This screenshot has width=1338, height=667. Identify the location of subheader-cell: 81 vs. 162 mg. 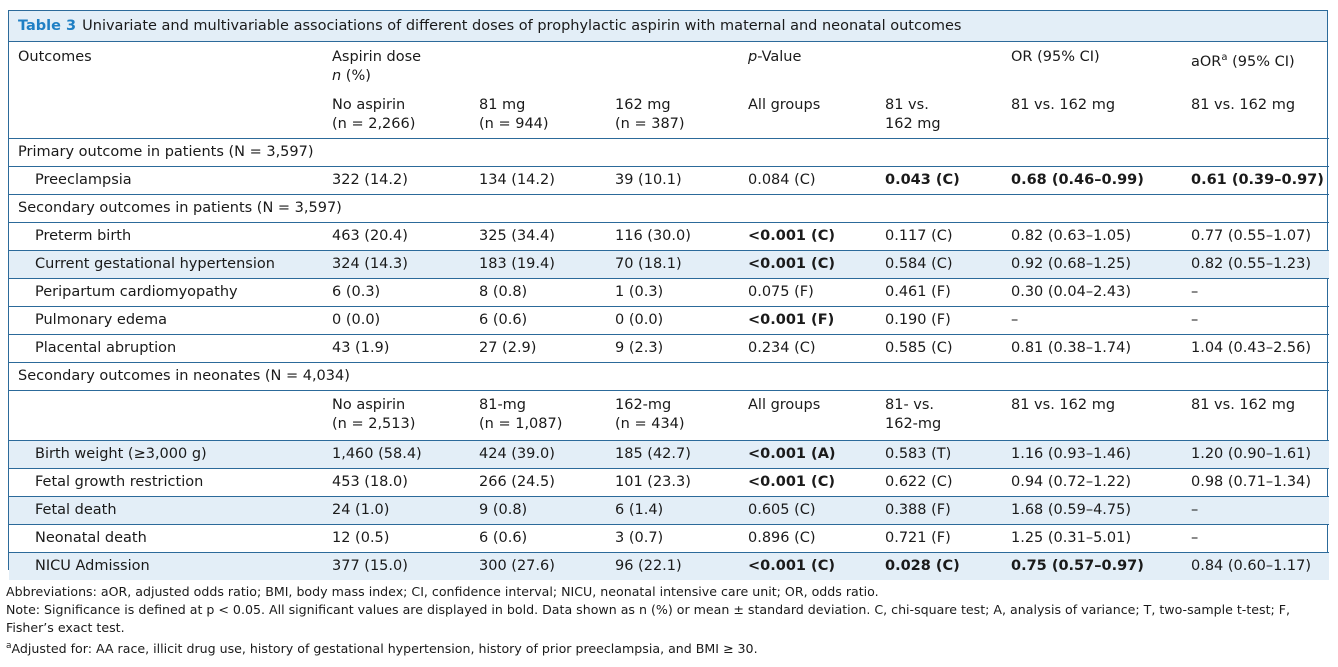
(1255, 415).